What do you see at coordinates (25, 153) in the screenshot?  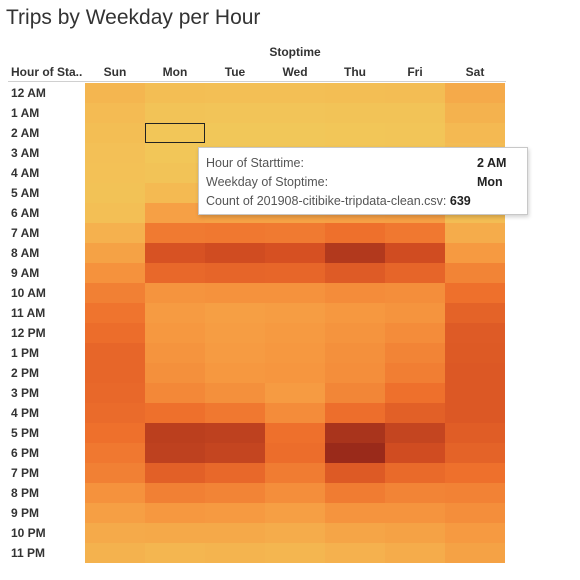 I see `row-label-3-am: 3 AM` at bounding box center [25, 153].